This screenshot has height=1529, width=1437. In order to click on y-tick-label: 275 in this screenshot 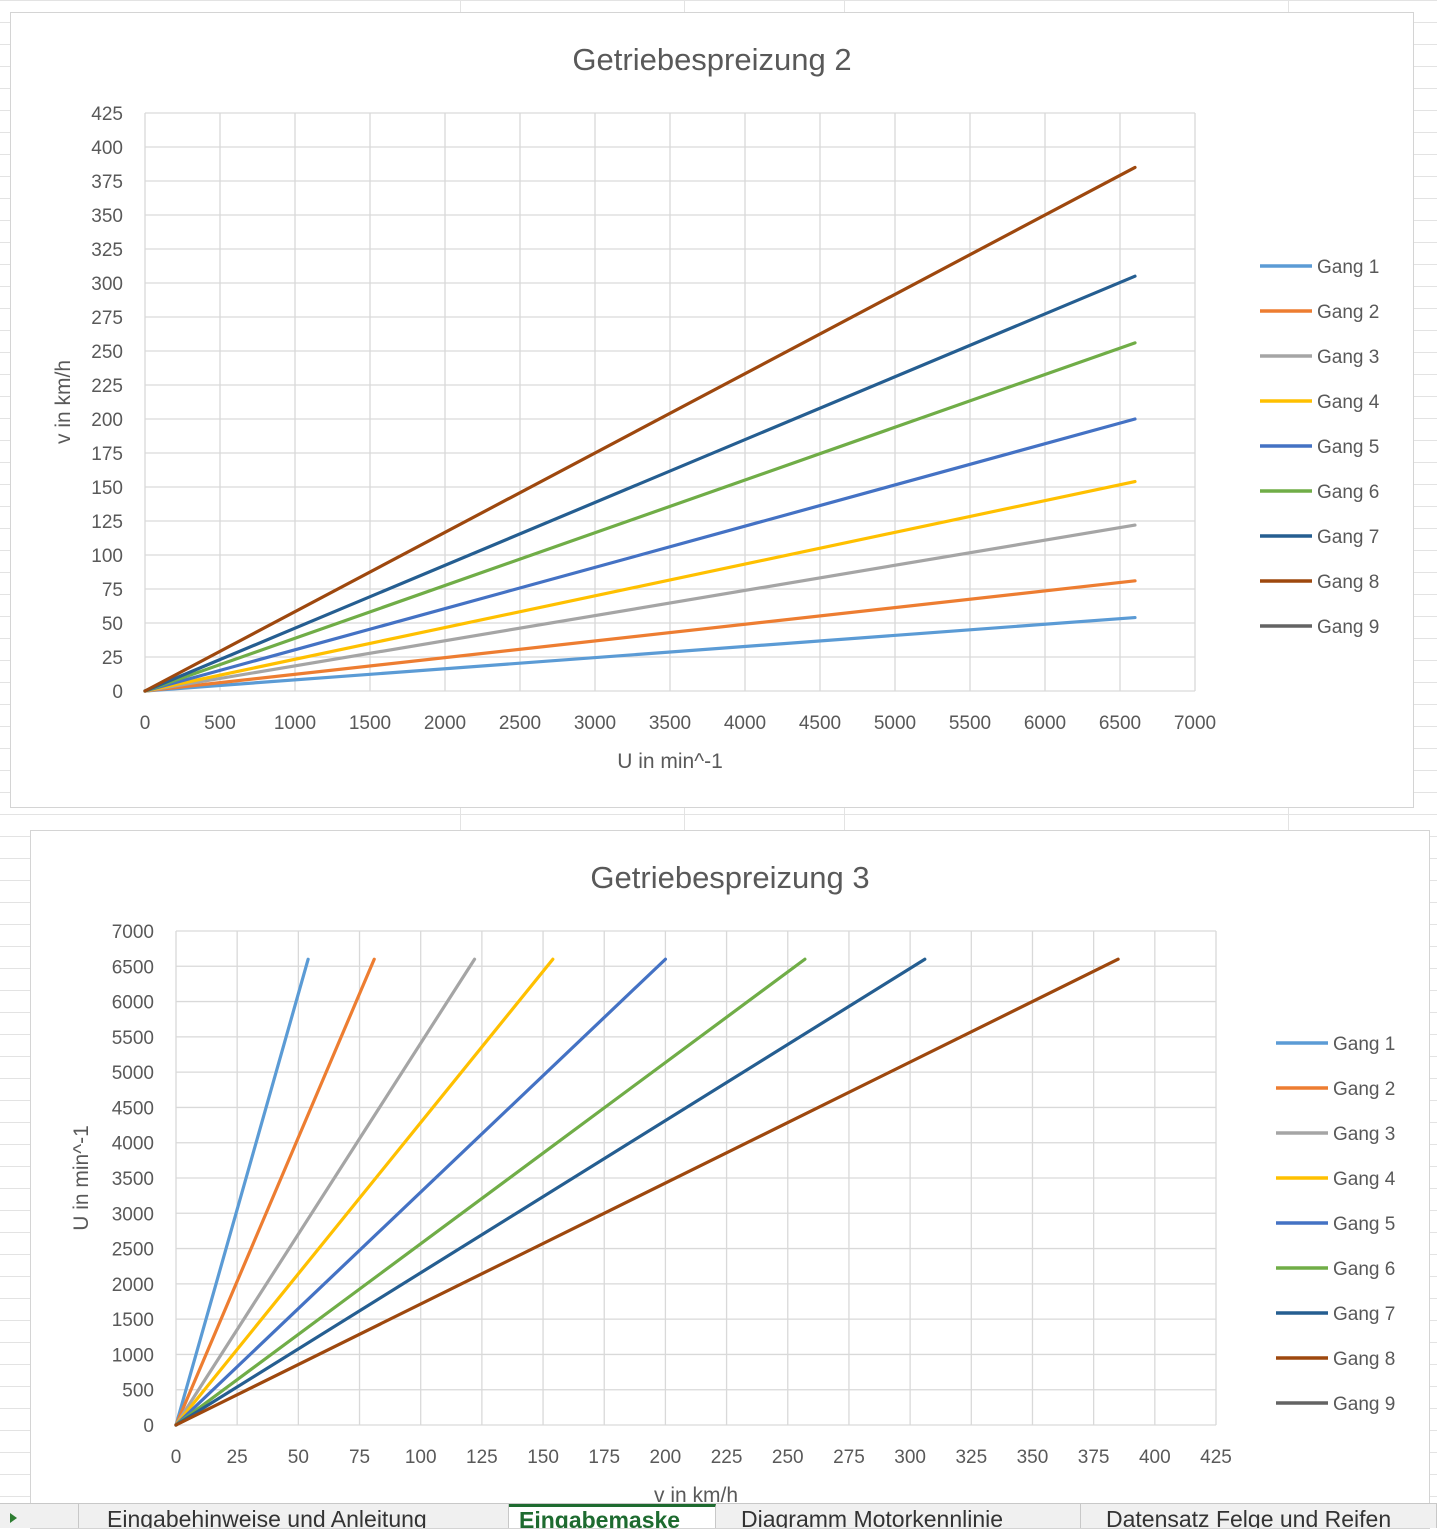, I will do `click(107, 318)`.